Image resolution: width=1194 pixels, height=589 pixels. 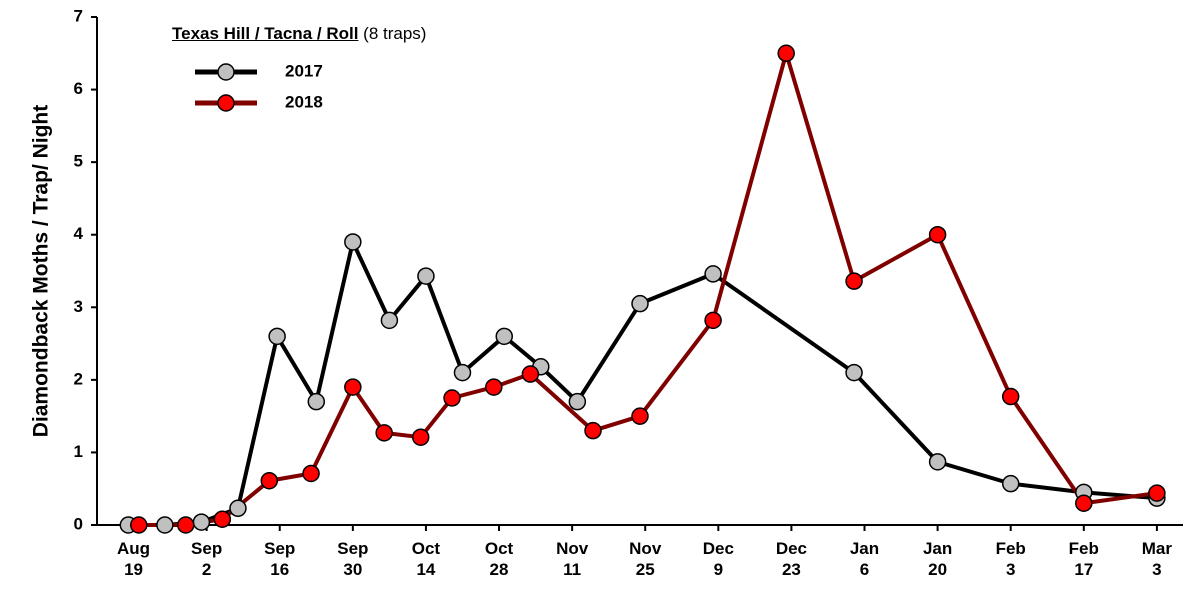 What do you see at coordinates (645, 559) in the screenshot?
I see `x-tick-label: Nov 25` at bounding box center [645, 559].